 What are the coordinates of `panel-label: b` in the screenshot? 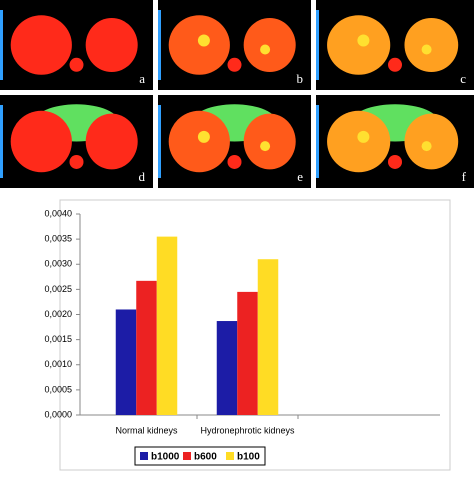 It's located at (300, 78).